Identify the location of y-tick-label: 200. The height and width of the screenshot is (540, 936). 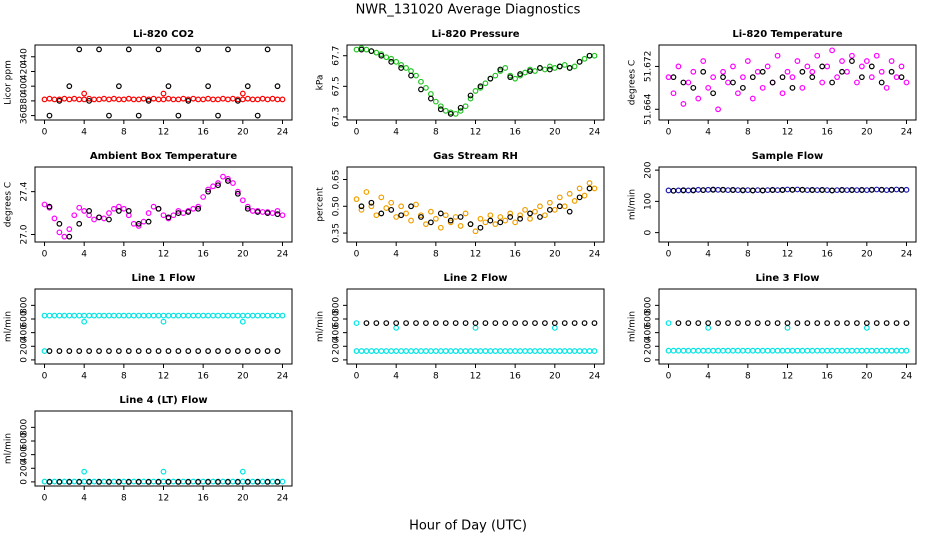
(25, 467).